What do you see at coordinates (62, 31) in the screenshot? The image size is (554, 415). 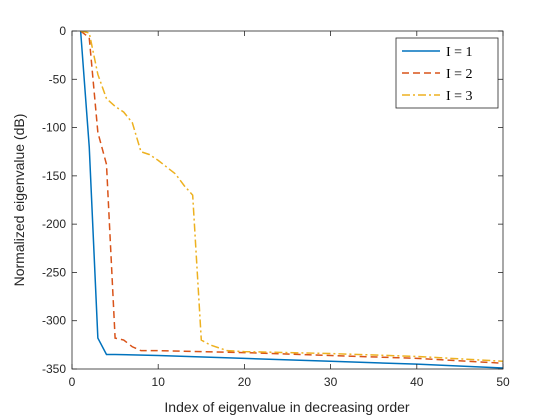 I see `y-tick-label: 0` at bounding box center [62, 31].